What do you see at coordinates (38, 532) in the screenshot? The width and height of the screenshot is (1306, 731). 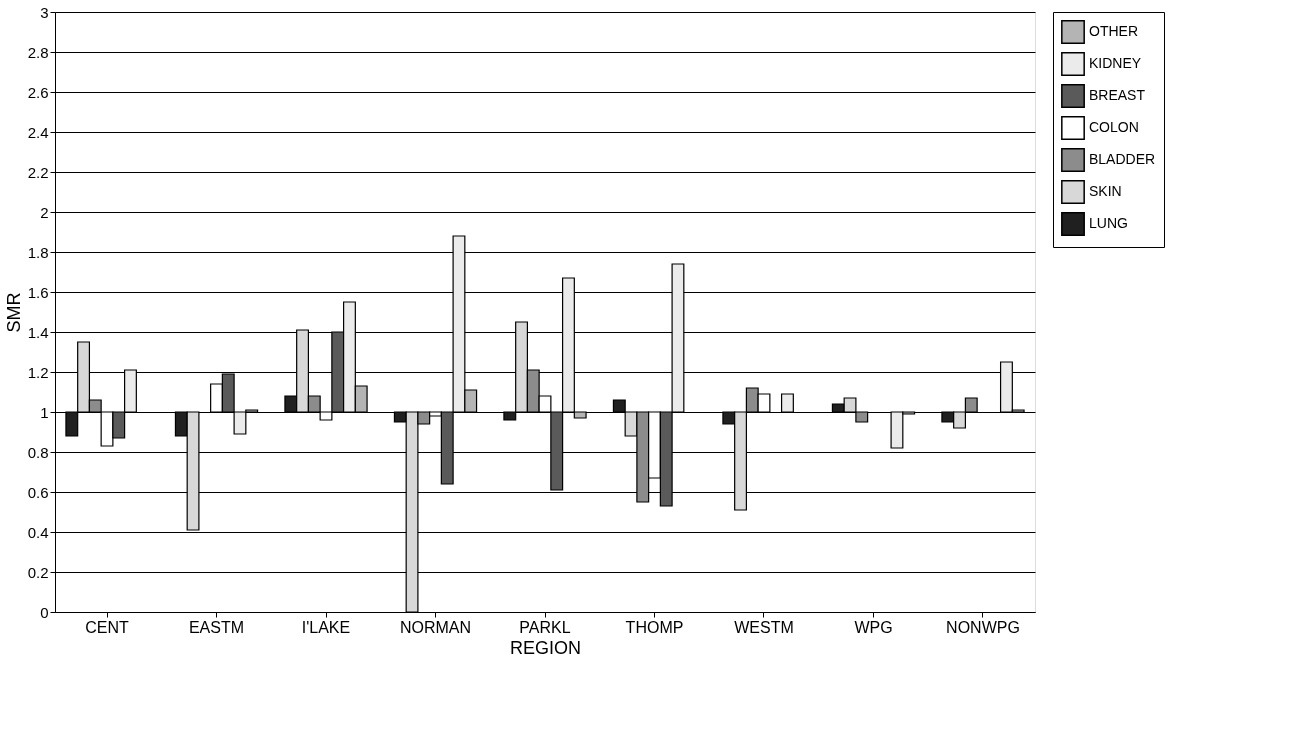 I see `y-tick-label: 0.4` at bounding box center [38, 532].